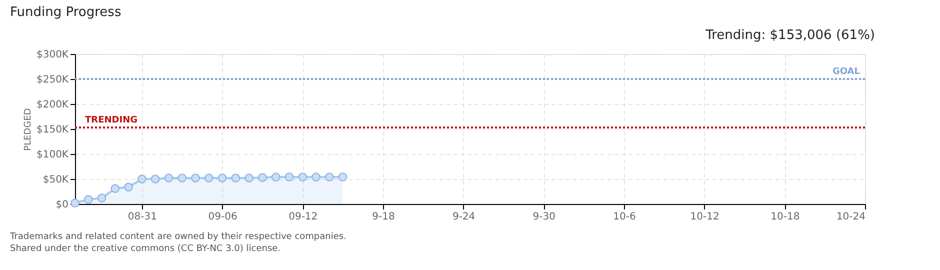  What do you see at coordinates (789, 35) in the screenshot?
I see `chart-subtitle: Trending: $153,006 (61%)` at bounding box center [789, 35].